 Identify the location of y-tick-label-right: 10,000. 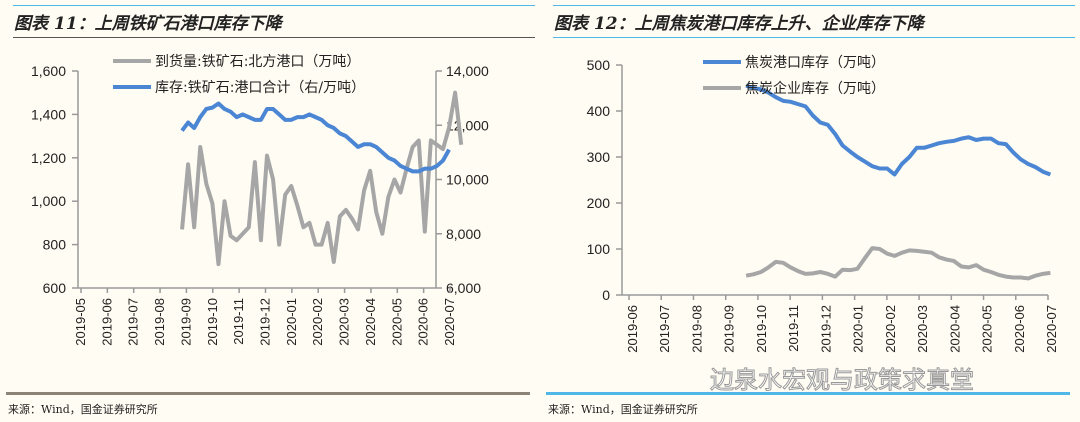
(467, 180).